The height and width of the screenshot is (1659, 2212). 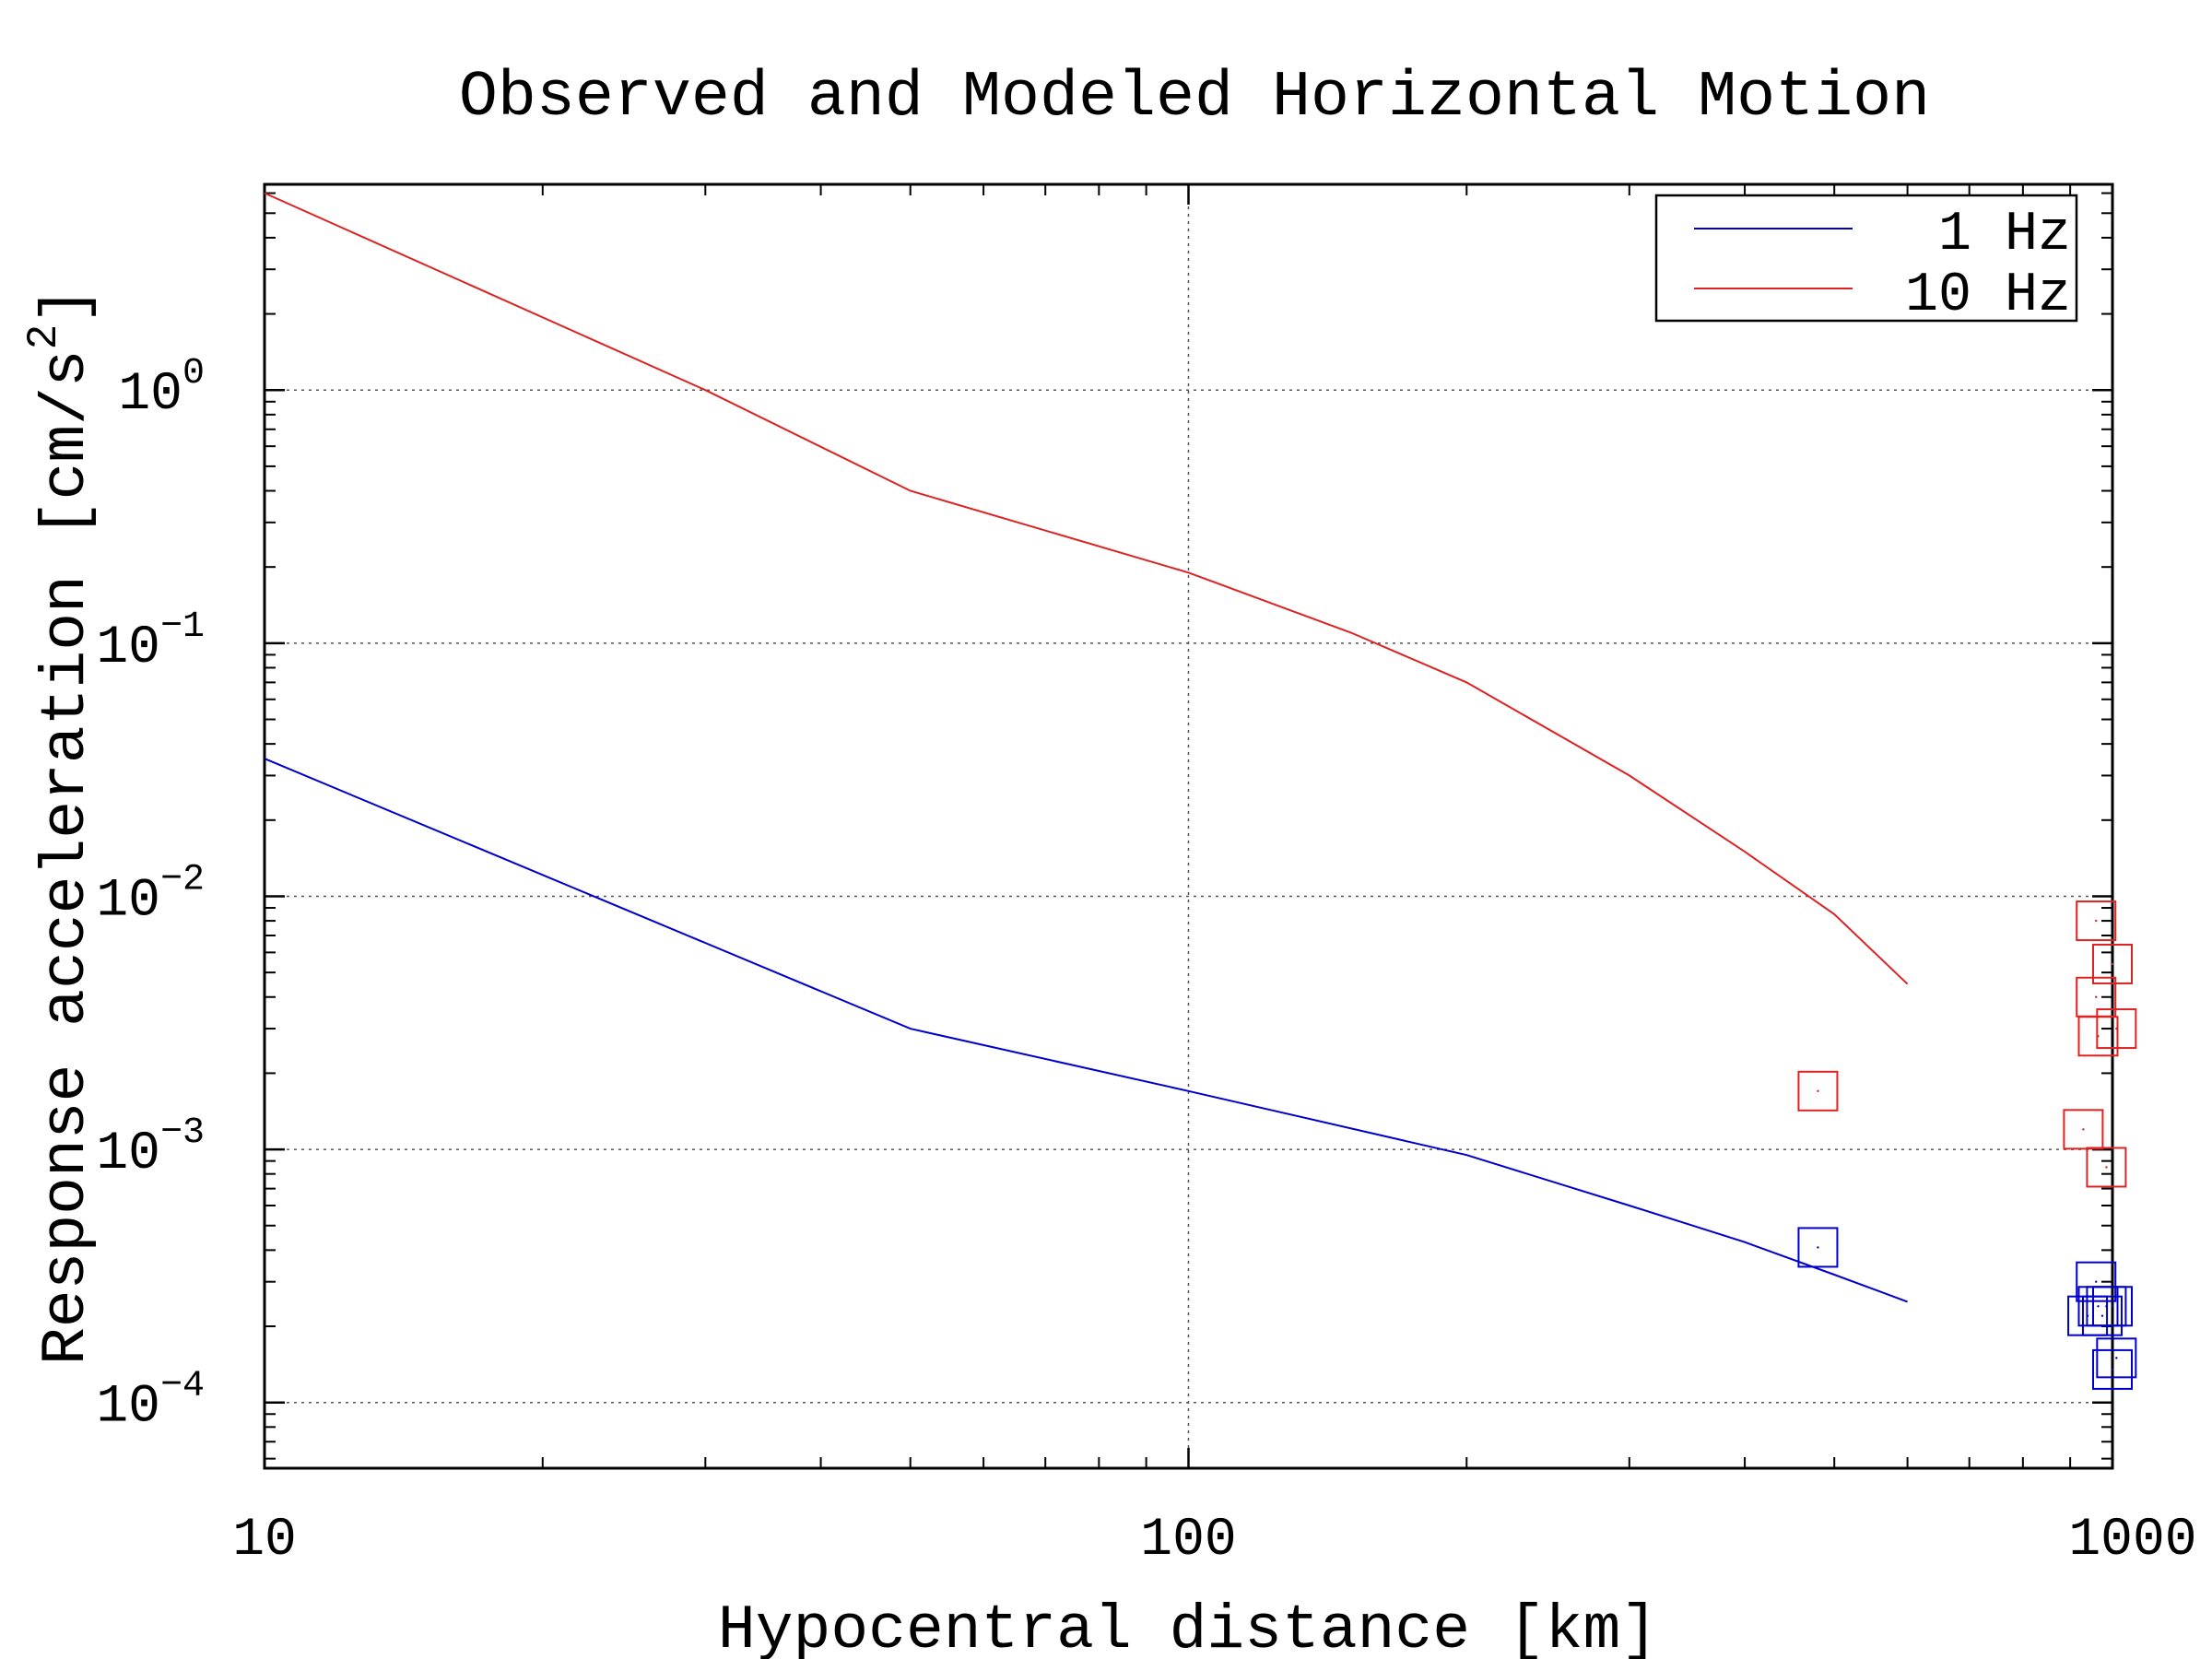 I want to click on x-tick-label: 10, so click(x=264, y=1541).